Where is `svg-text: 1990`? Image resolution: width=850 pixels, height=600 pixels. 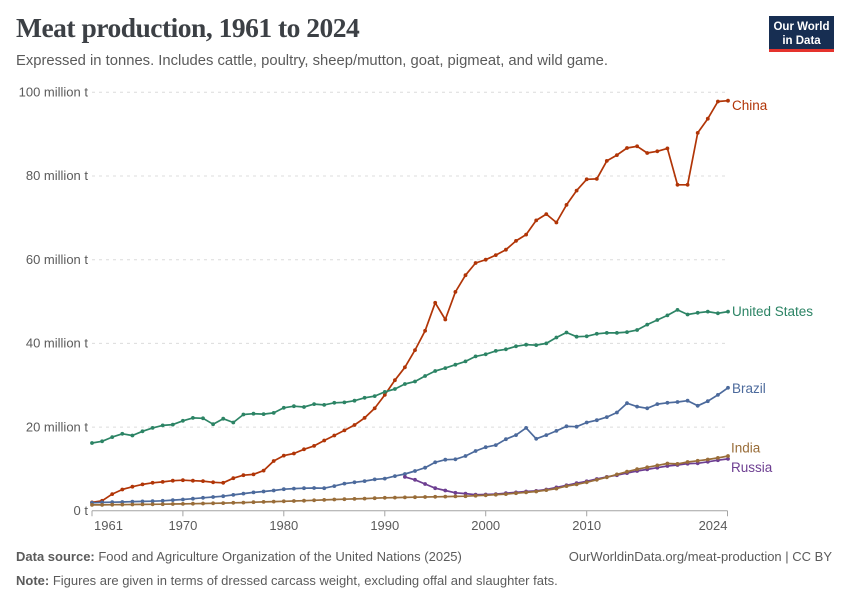 svg-text: 1990 is located at coordinates (384, 525).